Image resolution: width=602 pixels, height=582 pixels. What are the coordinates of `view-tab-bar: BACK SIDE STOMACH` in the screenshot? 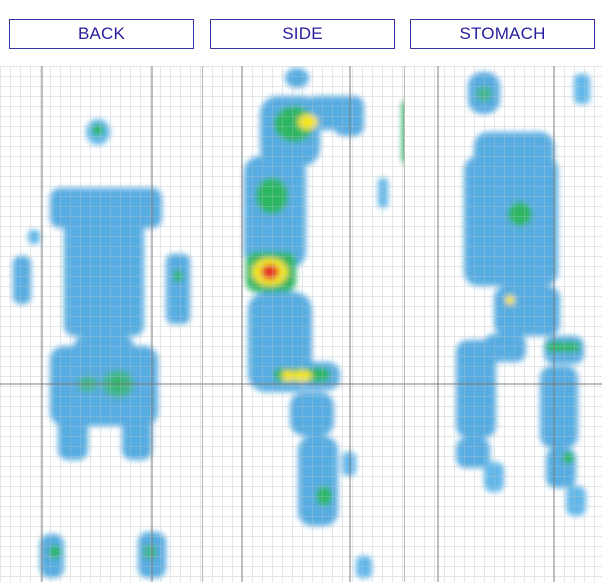 It's located at (301, 33).